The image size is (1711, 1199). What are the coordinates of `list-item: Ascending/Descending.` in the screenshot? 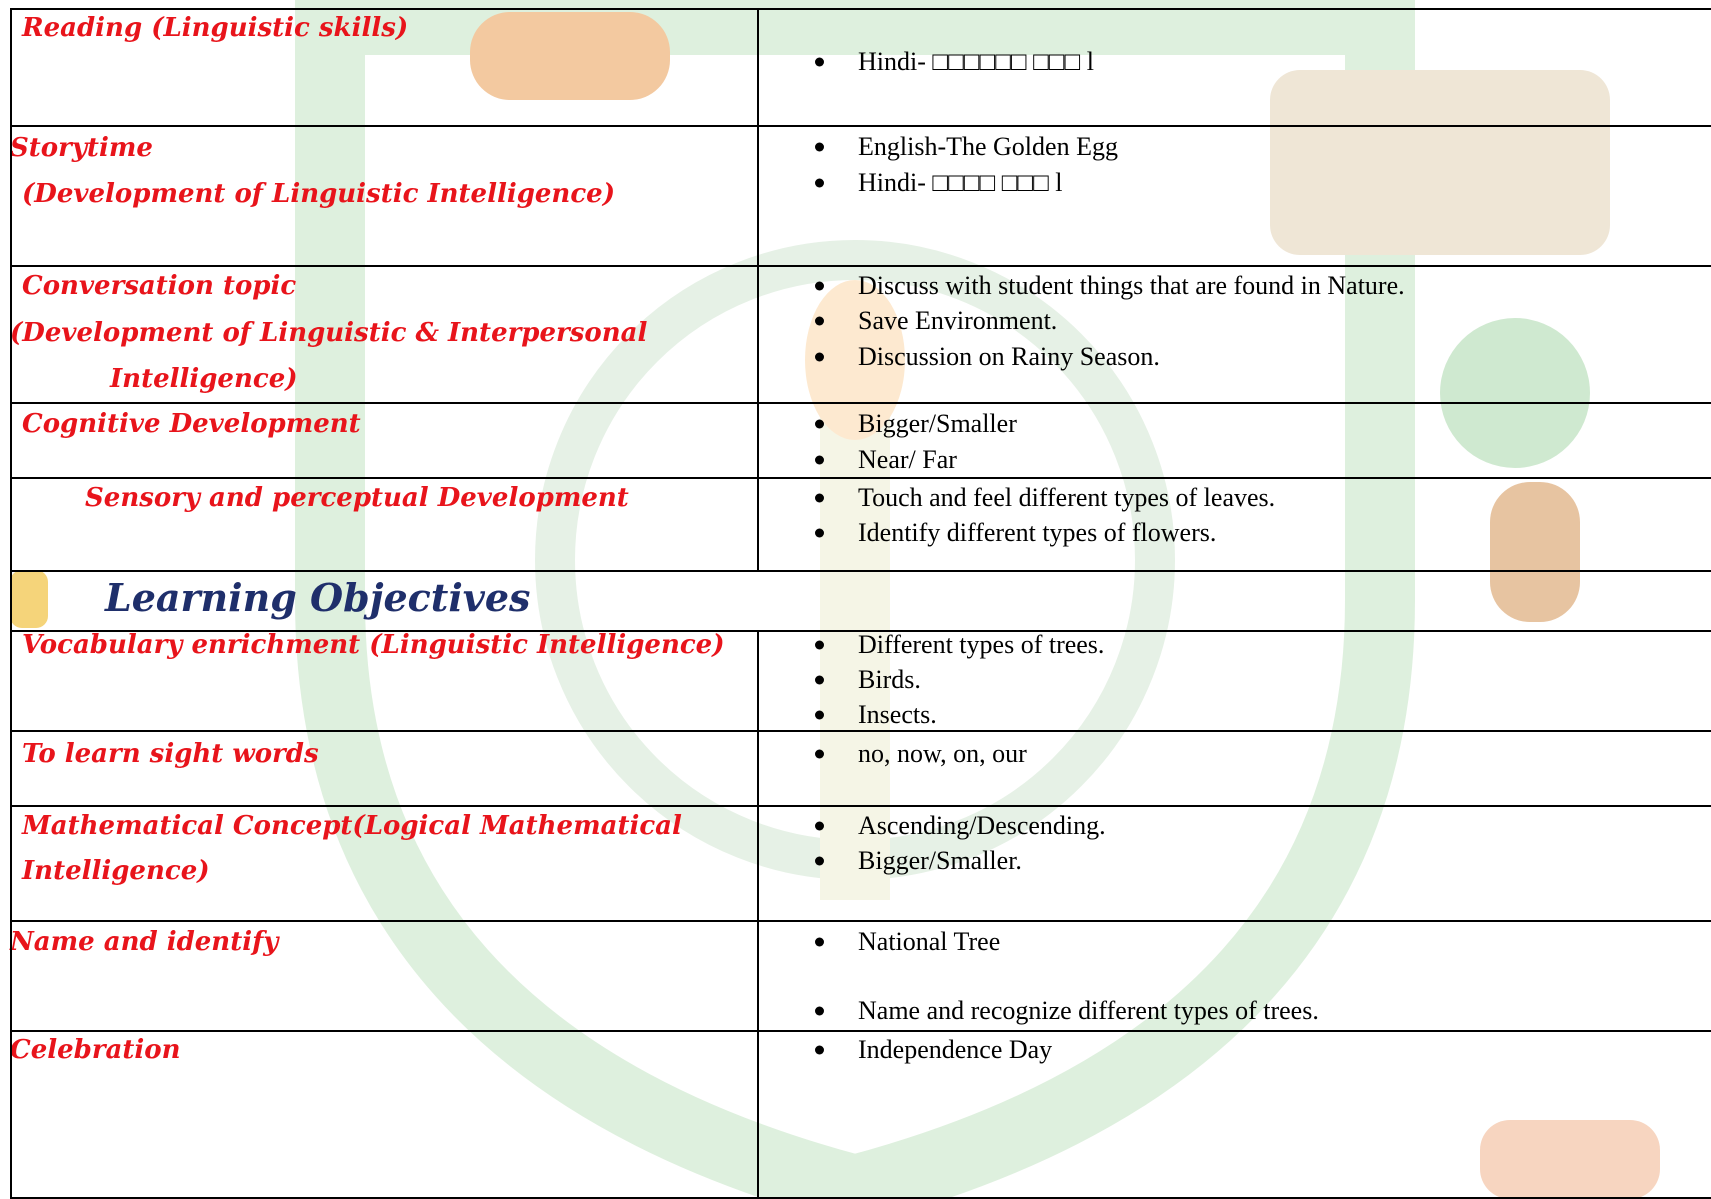 It's located at (982, 825).